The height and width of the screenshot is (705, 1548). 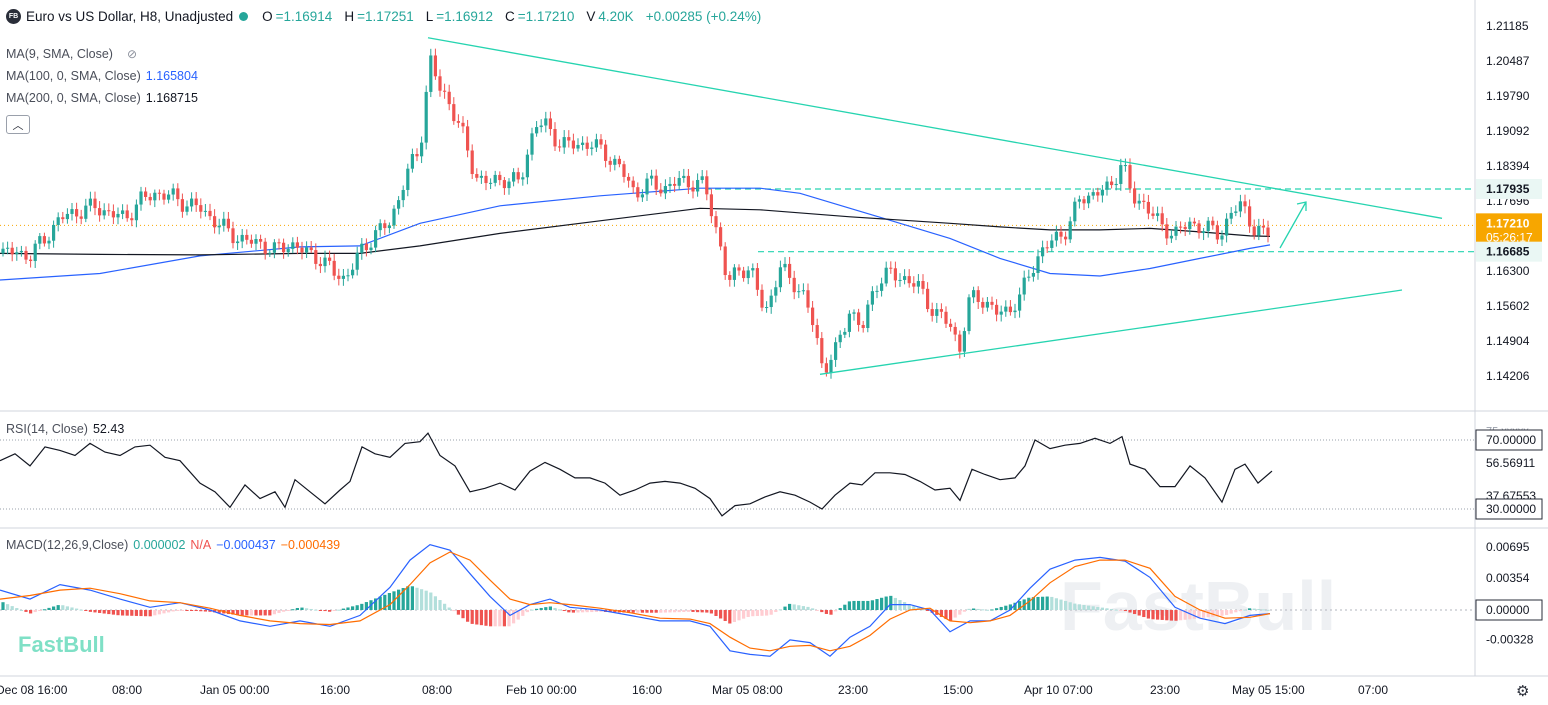 I want to click on ma200-line, so click(x=635, y=231).